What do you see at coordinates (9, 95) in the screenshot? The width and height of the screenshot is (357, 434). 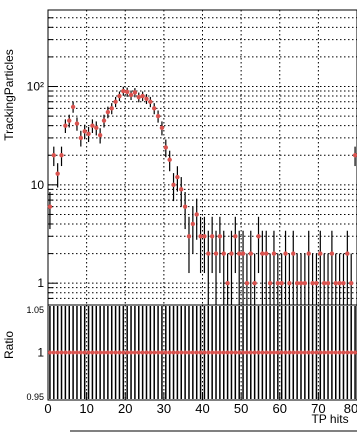 I see `top-y-axis-label: TrackingParticles` at bounding box center [9, 95].